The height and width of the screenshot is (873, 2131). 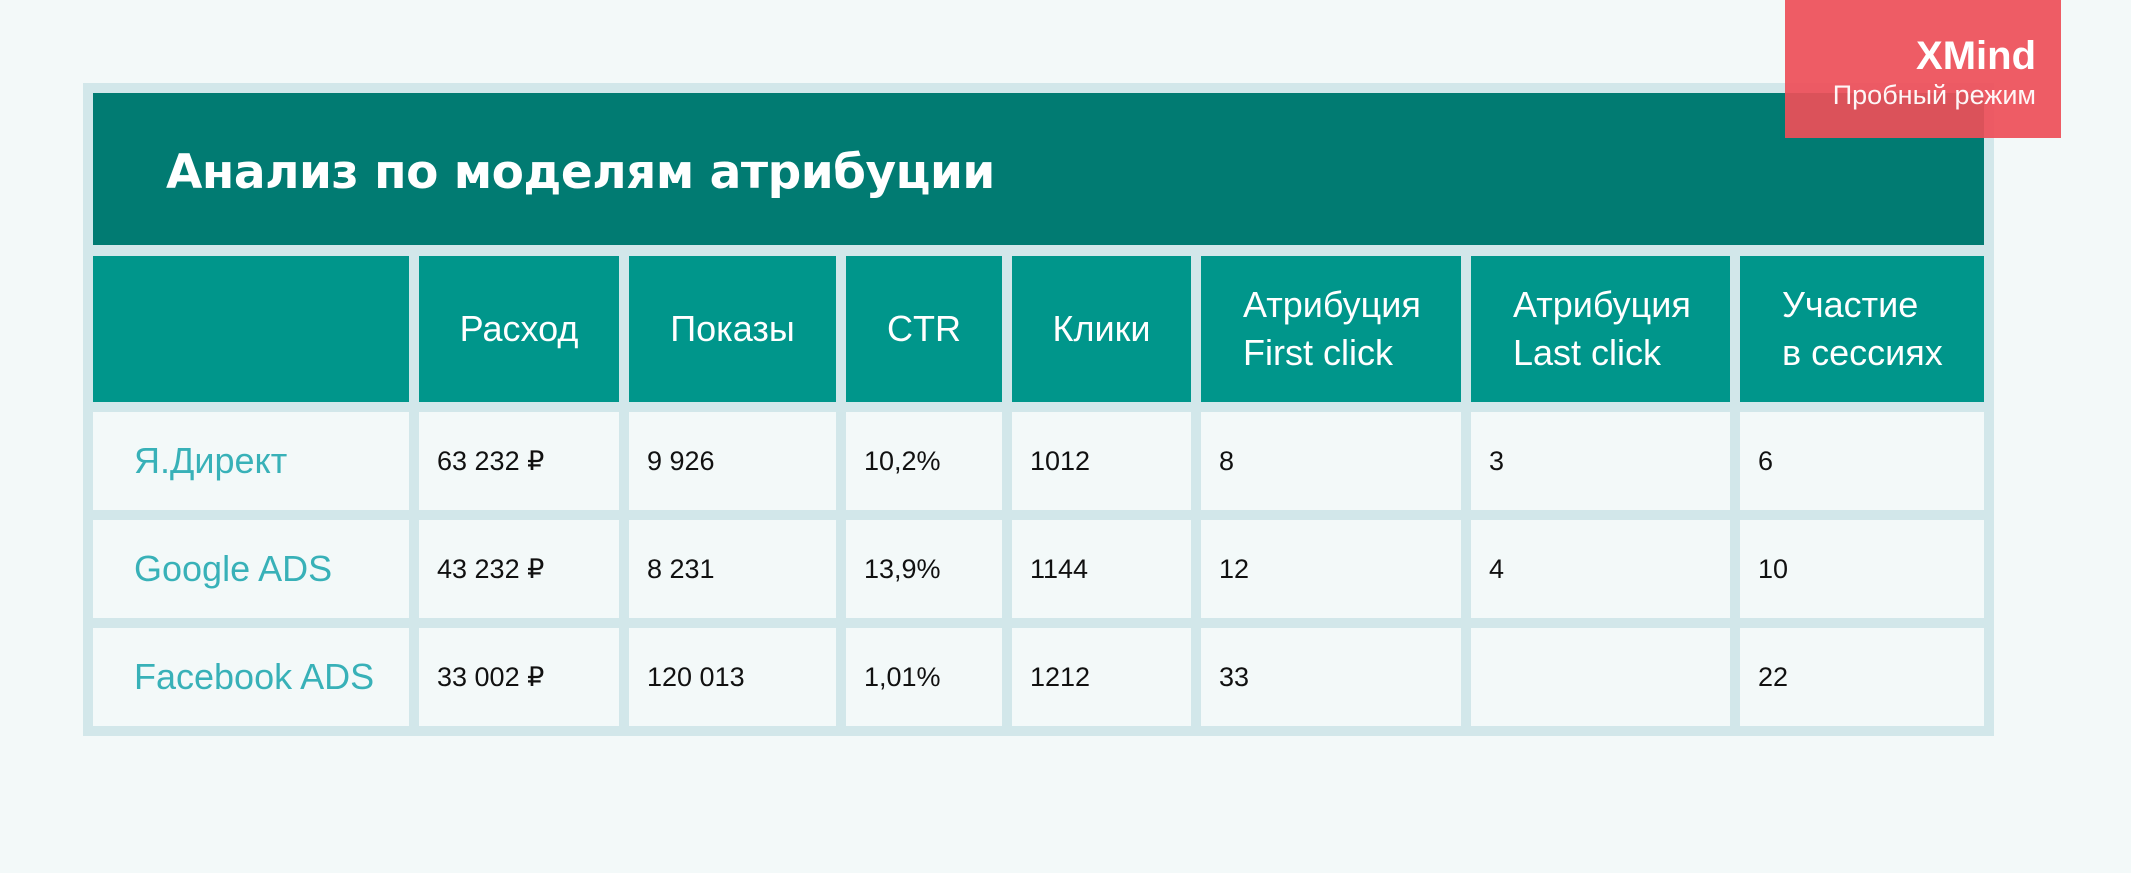 I want to click on trial-watermark: XMind Пробный режим, so click(x=1923, y=69).